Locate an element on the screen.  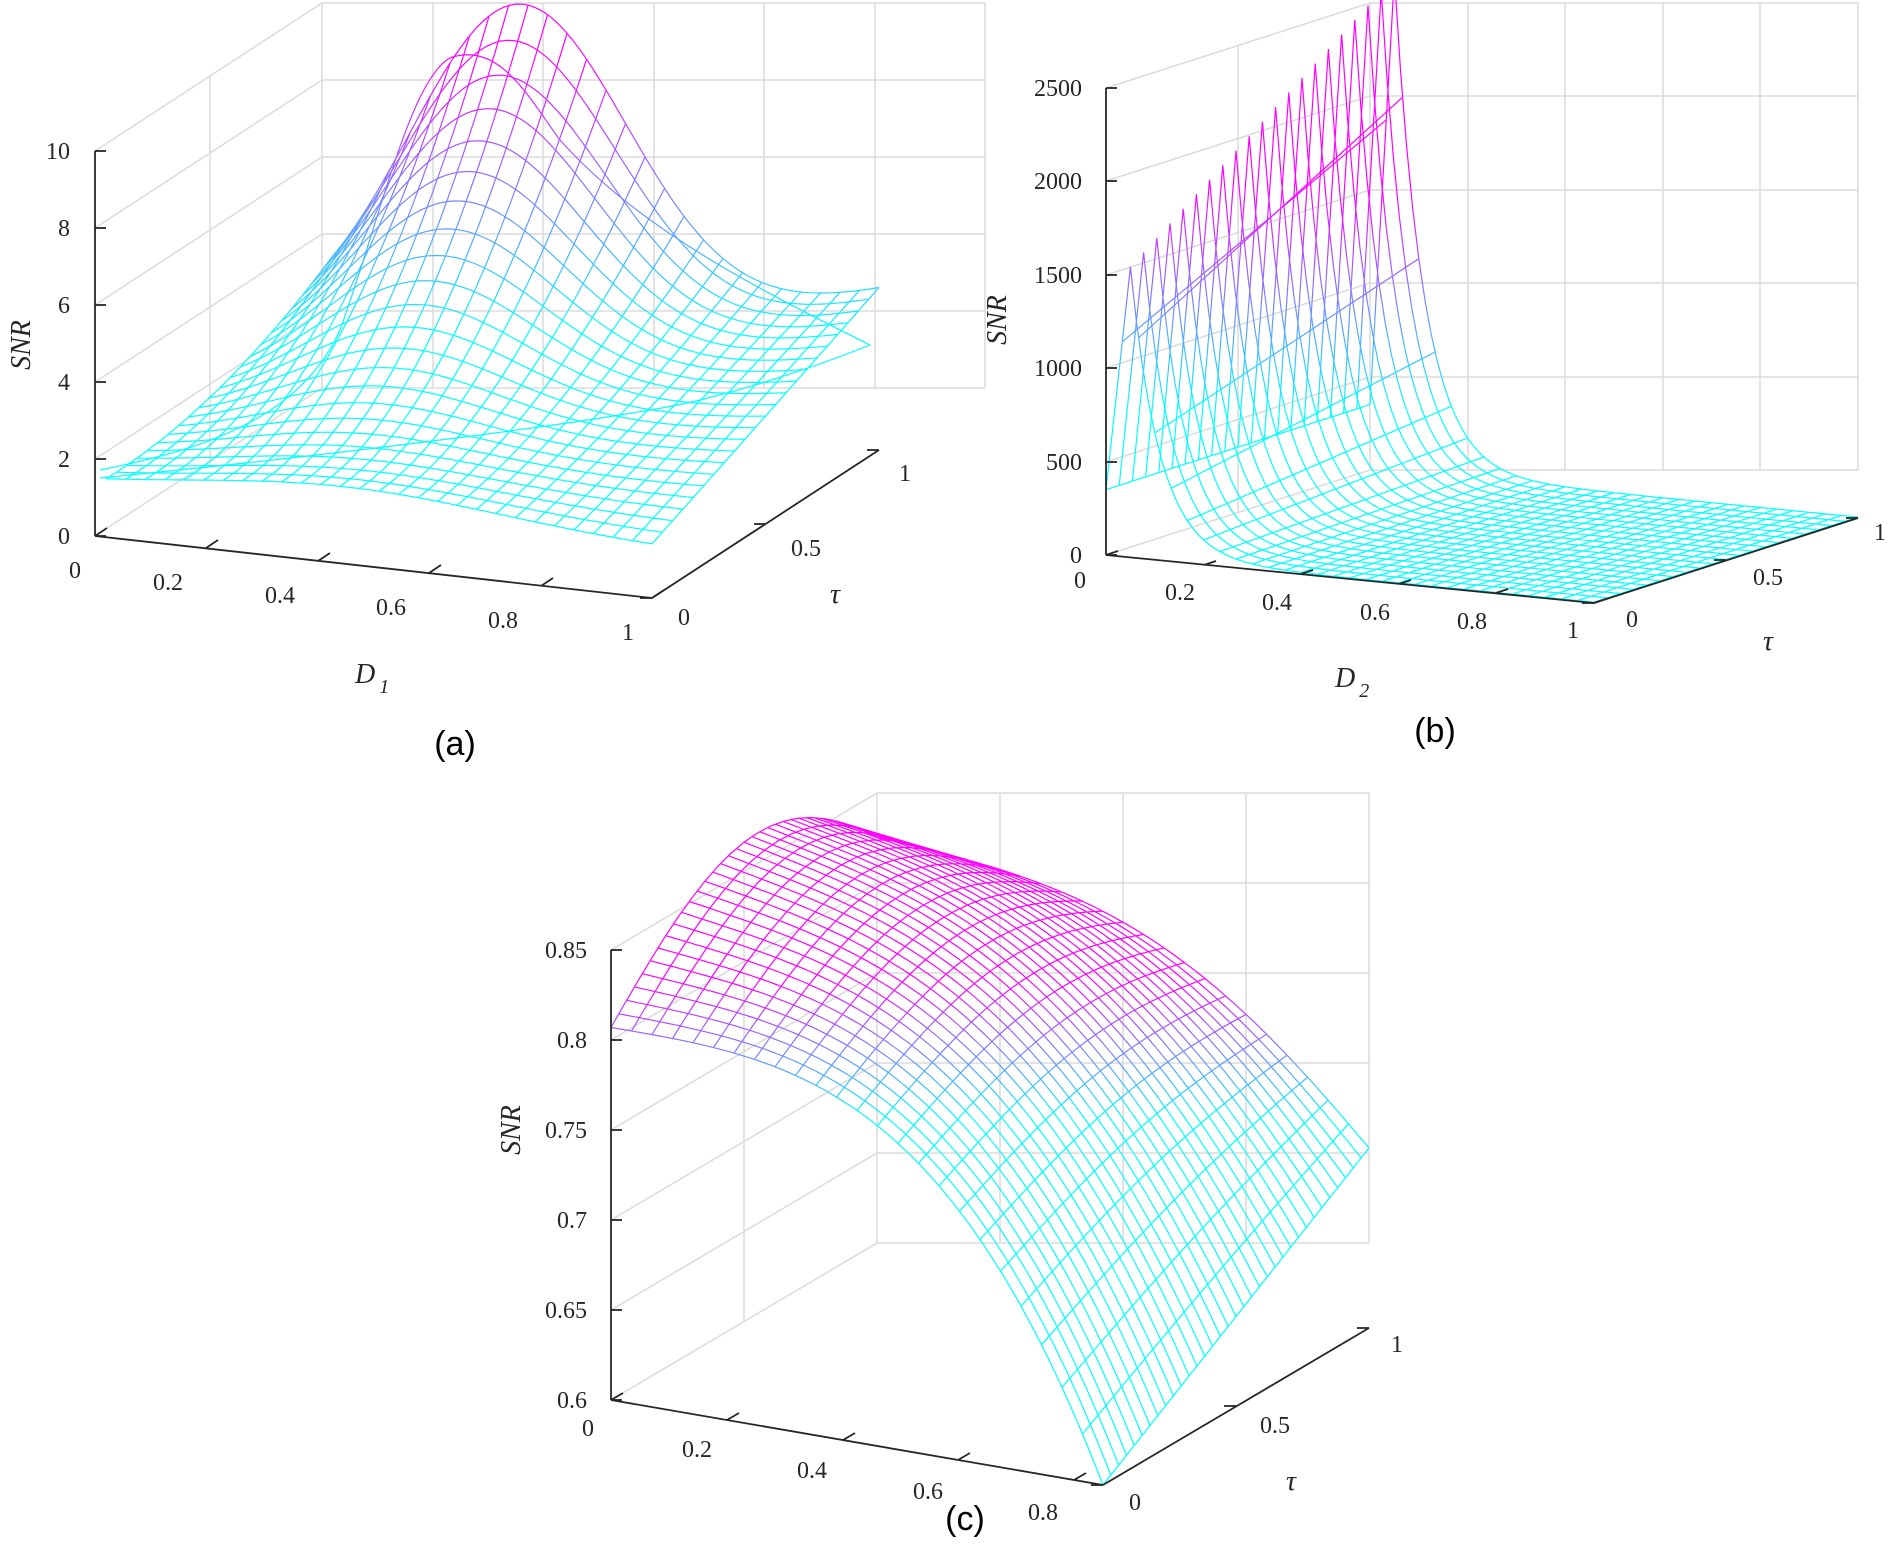
panel-b-xlabel-1: 0.2 is located at coordinates (1180, 593).